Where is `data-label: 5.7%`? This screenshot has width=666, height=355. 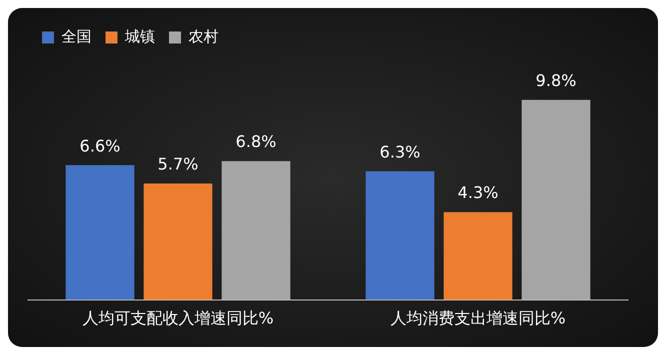
data-label: 5.7% is located at coordinates (178, 164).